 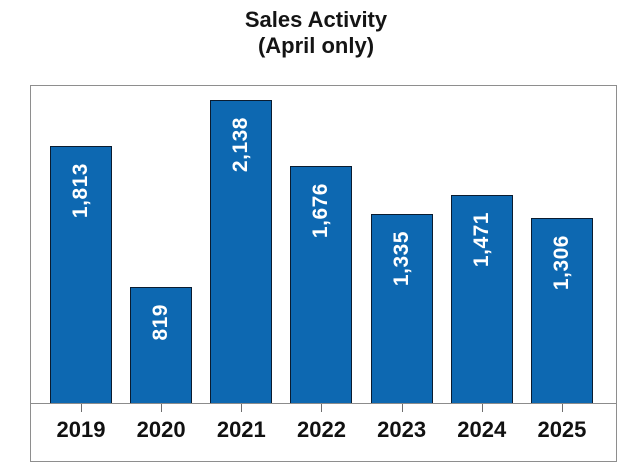 I want to click on x-axis-label: 2020, so click(x=161, y=429).